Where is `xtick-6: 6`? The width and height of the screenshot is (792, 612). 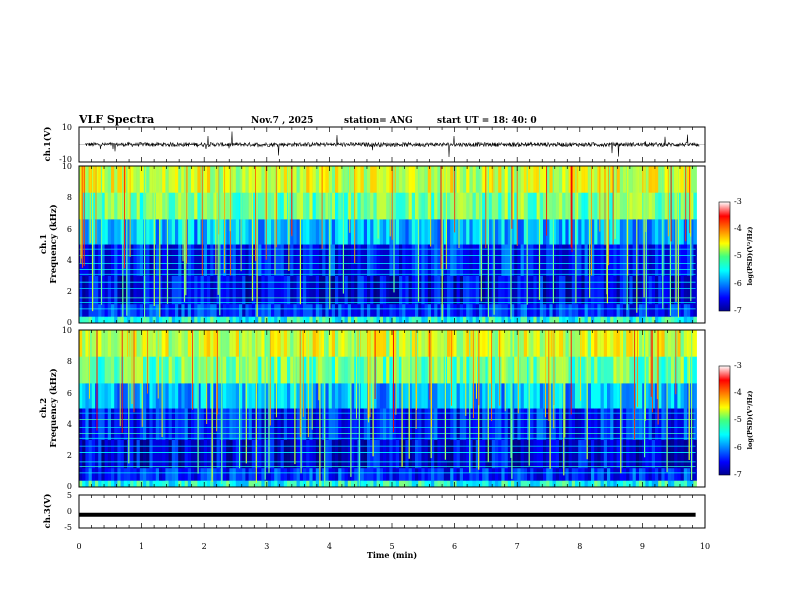 xtick-6: 6 is located at coordinates (454, 546).